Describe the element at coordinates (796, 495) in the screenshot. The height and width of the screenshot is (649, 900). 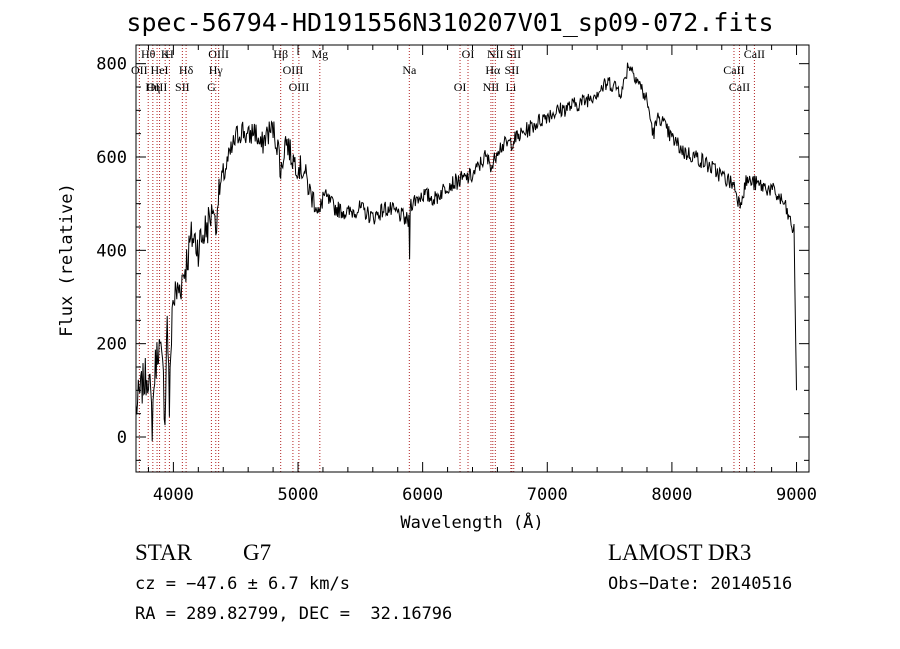
I see `x-tick-label: 9000` at that location.